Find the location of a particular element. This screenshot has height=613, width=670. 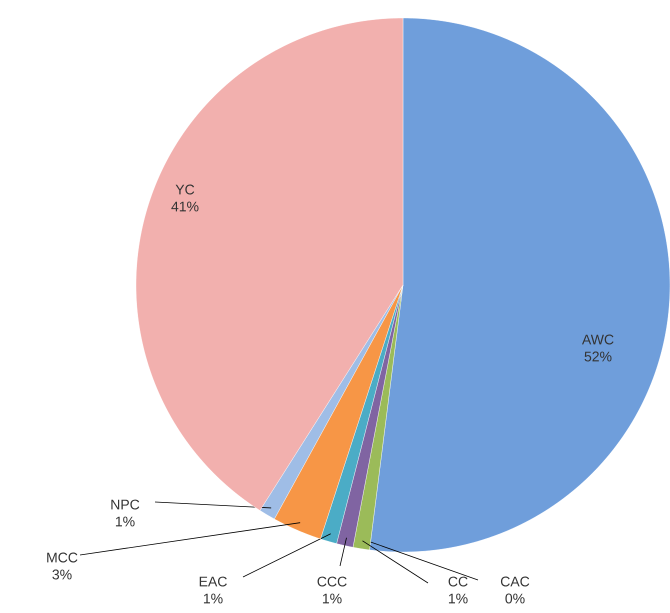

slice-label: CCC is located at coordinates (332, 581).